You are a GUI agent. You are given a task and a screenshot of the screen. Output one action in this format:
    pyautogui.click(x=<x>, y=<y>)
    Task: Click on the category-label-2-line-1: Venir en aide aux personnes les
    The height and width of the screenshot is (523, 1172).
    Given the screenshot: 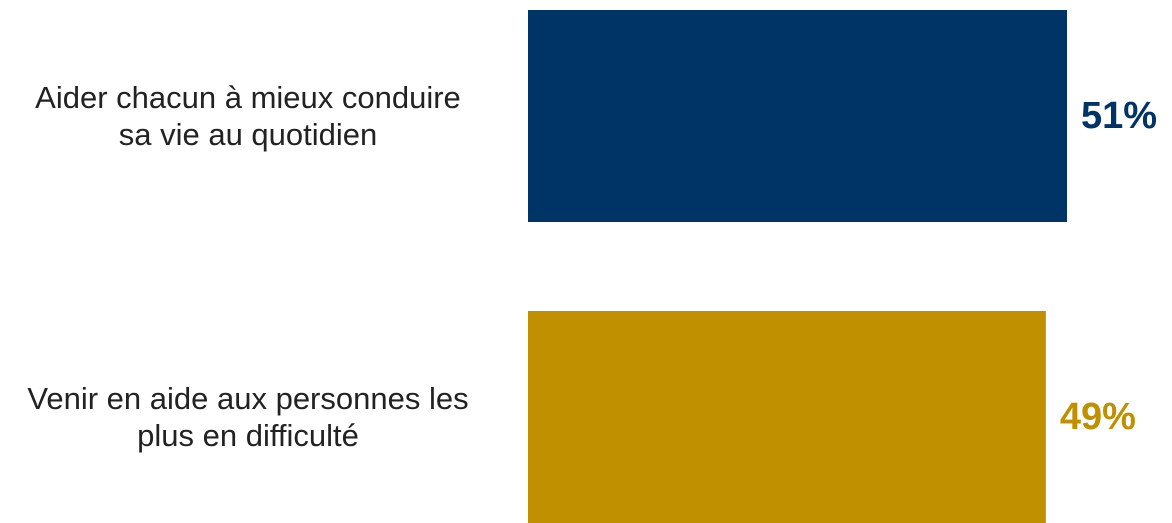 What is the action you would take?
    pyautogui.click(x=247, y=398)
    